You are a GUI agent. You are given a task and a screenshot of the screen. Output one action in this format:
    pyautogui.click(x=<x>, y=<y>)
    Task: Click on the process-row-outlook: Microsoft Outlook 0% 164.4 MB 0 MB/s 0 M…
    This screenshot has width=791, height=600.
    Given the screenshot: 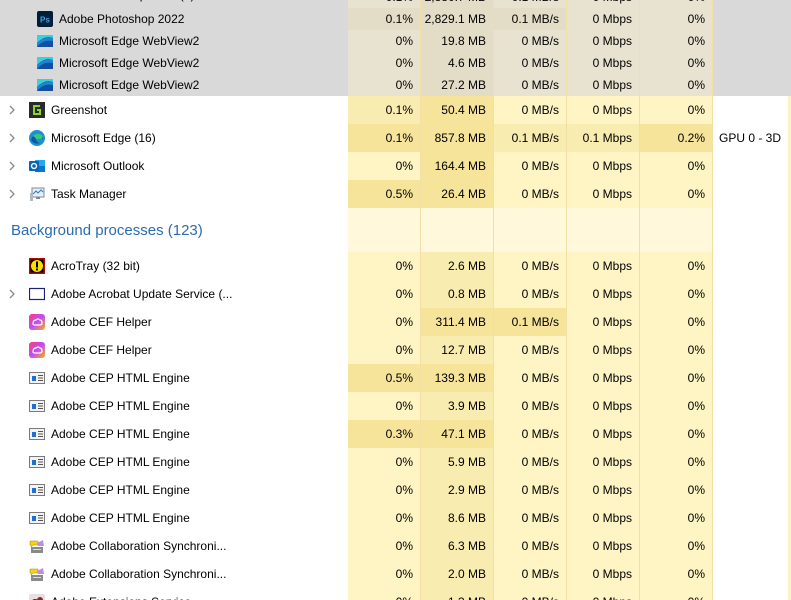 What is the action you would take?
    pyautogui.click(x=395, y=166)
    